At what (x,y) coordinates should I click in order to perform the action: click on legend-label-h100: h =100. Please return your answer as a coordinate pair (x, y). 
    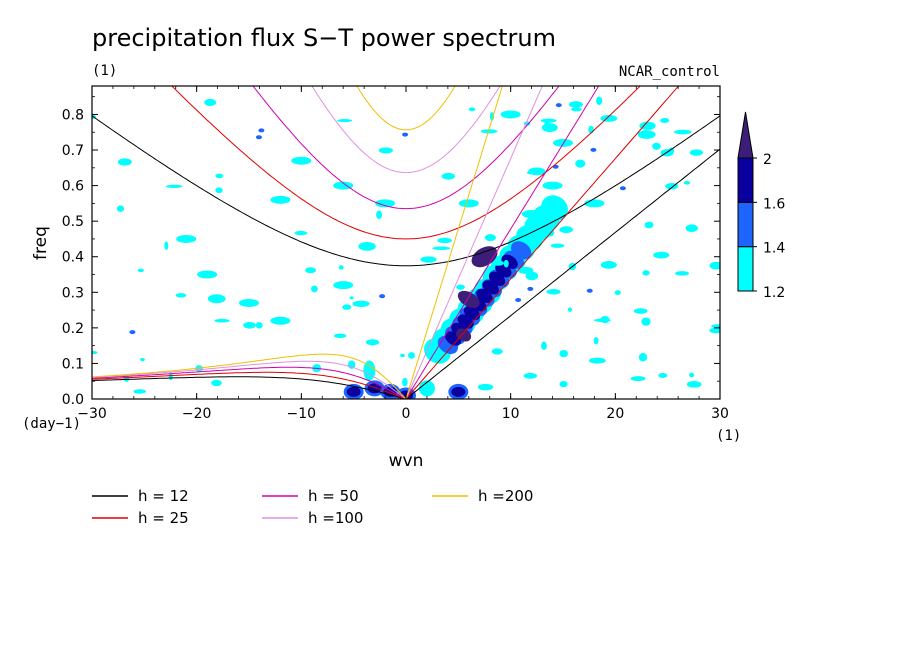
    Looking at the image, I should click on (335, 518).